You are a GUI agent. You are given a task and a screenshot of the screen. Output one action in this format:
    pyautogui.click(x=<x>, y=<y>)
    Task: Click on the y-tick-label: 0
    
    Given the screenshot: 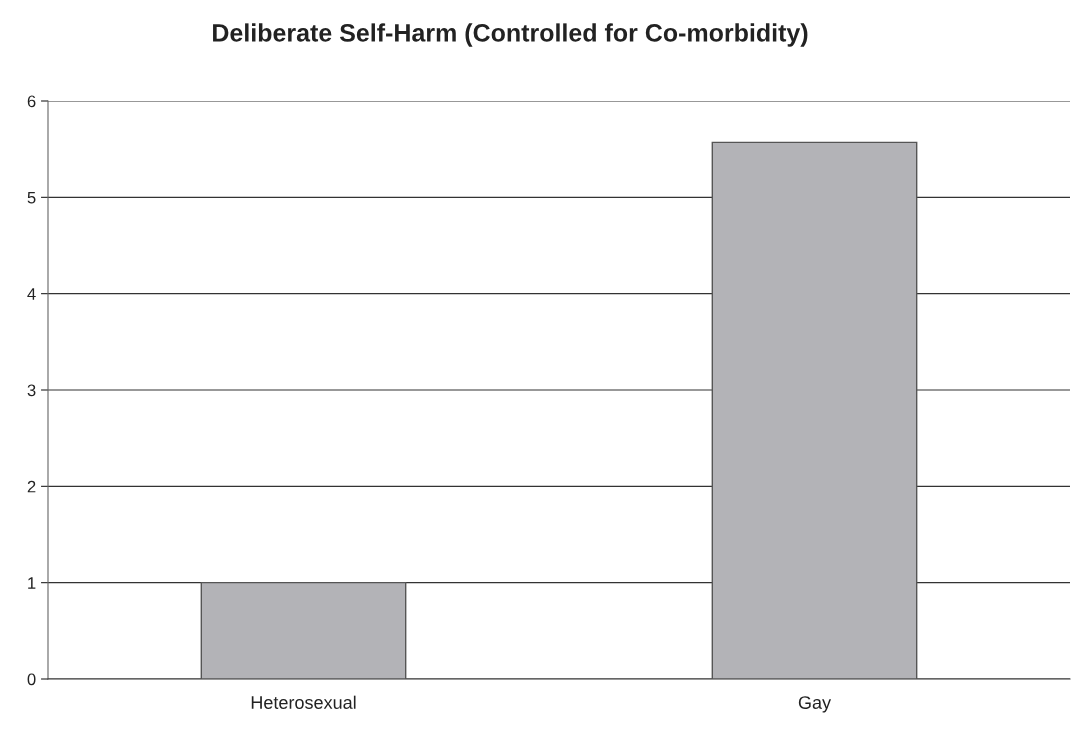 What is the action you would take?
    pyautogui.click(x=31, y=679)
    